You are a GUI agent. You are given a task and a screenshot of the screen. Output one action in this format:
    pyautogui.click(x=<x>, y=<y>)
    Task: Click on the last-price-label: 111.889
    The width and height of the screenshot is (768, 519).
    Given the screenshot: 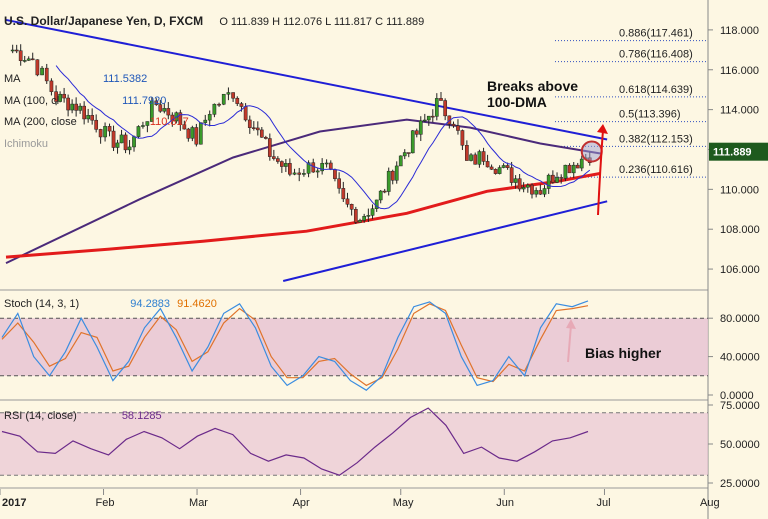 What is the action you would take?
    pyautogui.click(x=732, y=153)
    